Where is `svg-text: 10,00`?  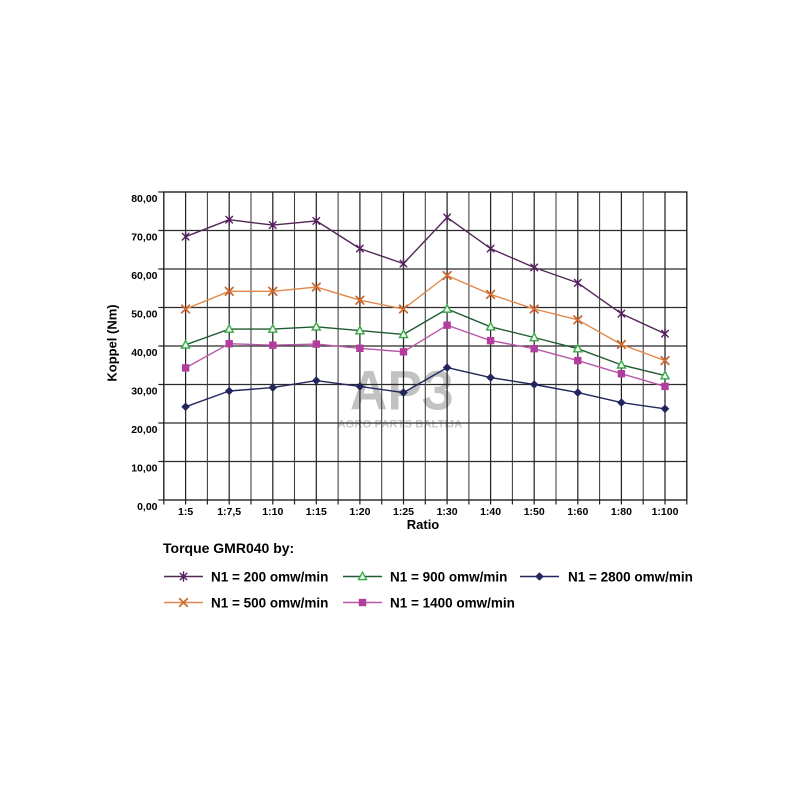
svg-text: 10,00 is located at coordinates (144, 469).